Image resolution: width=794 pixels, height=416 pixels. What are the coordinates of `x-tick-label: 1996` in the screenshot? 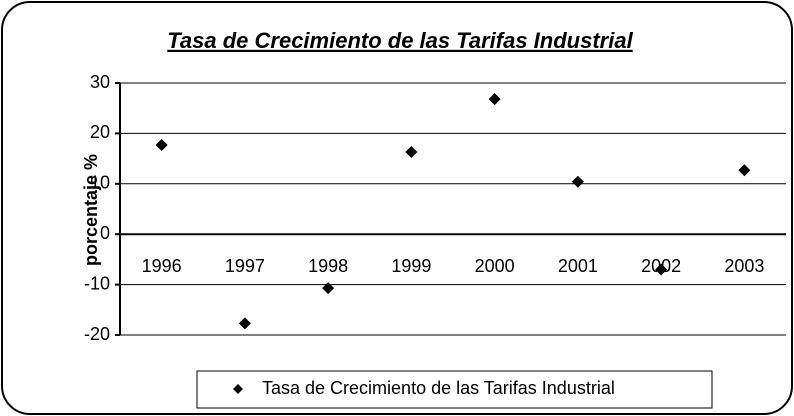 It's located at (162, 266).